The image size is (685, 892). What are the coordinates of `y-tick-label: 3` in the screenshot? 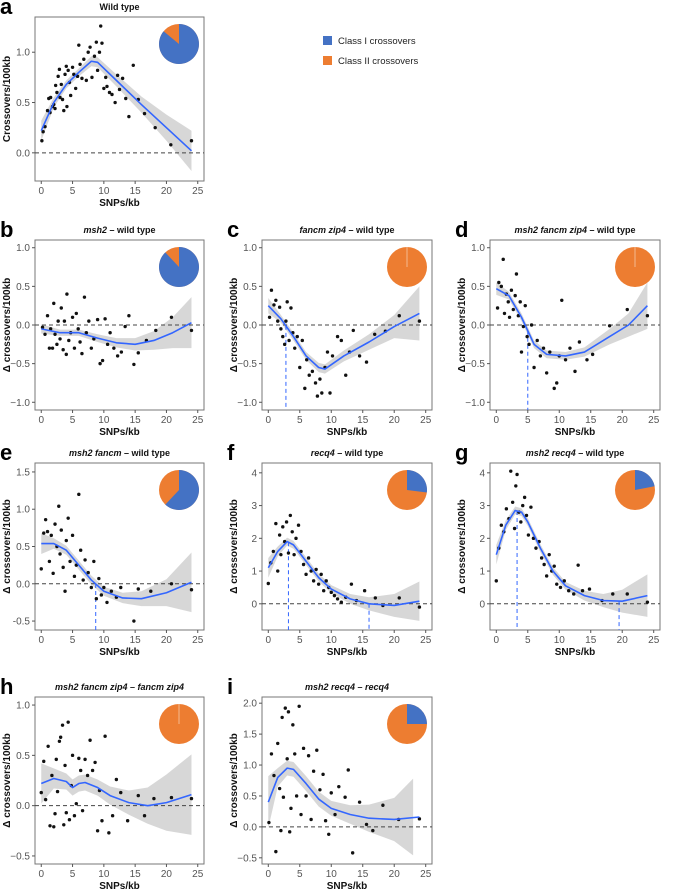 It's located at (482, 506).